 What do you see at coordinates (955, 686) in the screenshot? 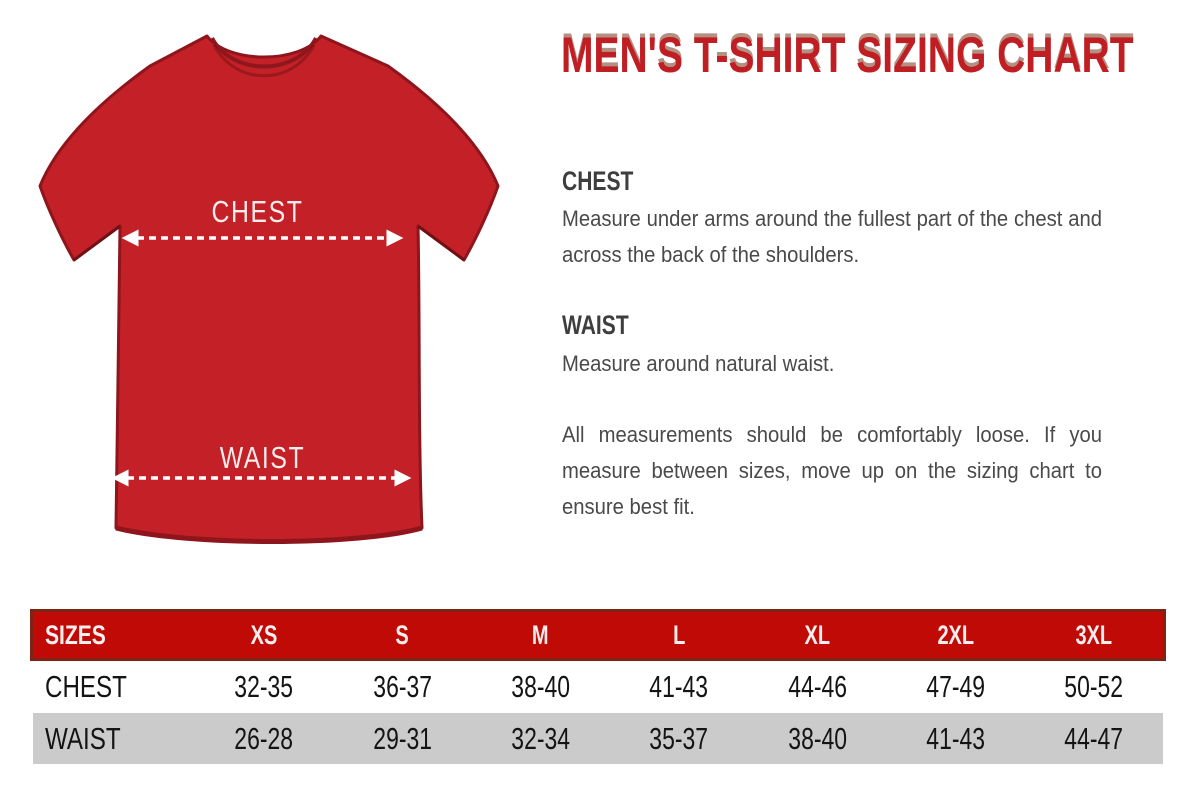
I see `chest-value-2xl: 47-49` at bounding box center [955, 686].